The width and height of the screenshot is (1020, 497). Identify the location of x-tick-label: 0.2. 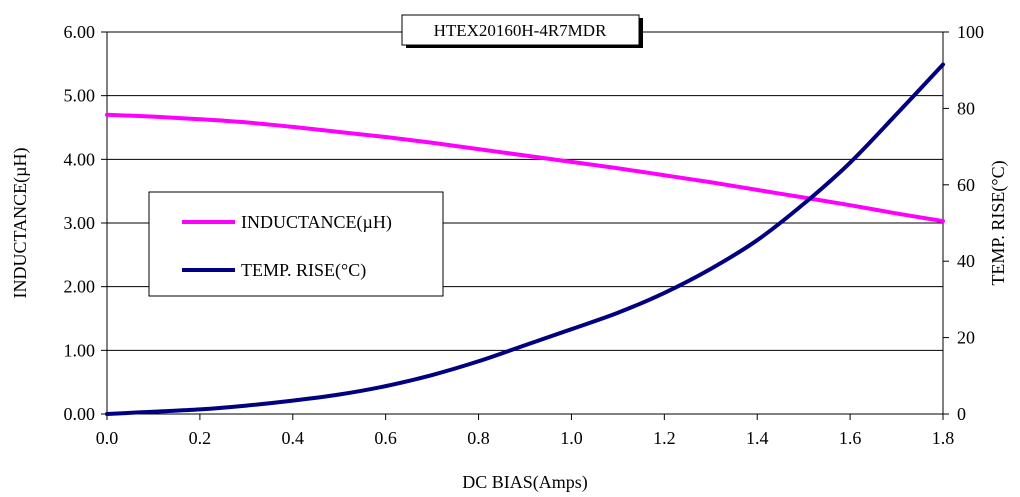
(200, 438).